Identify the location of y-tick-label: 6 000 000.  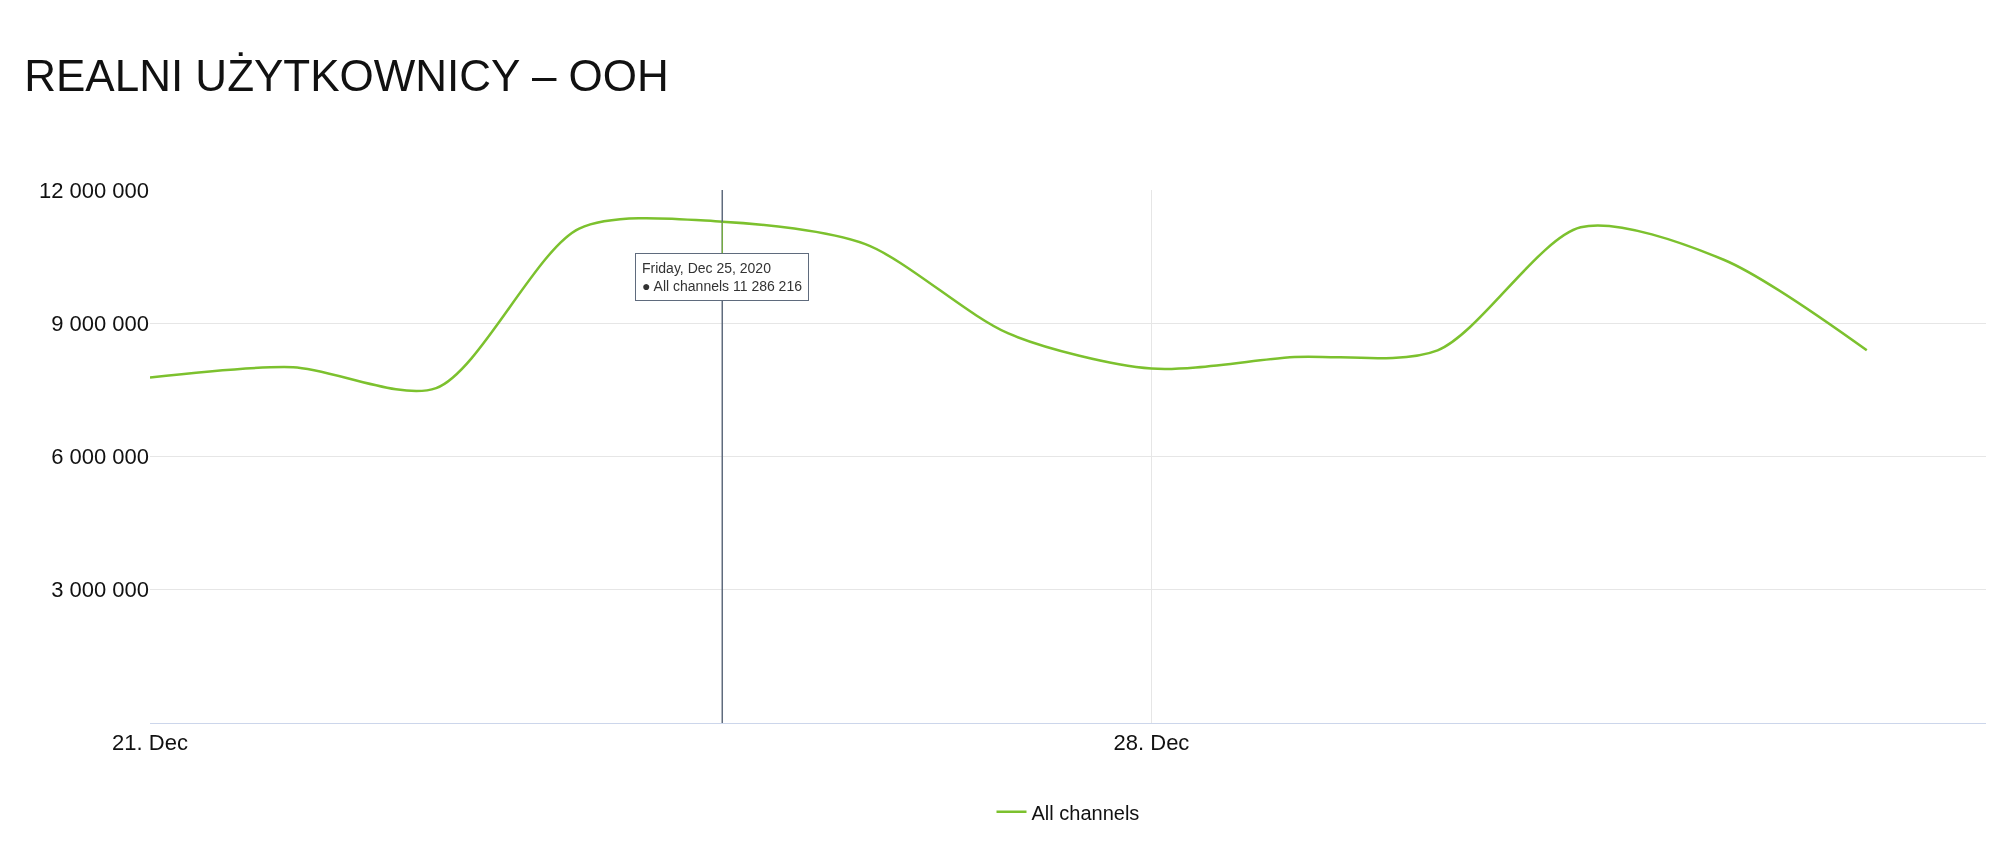
(100, 457).